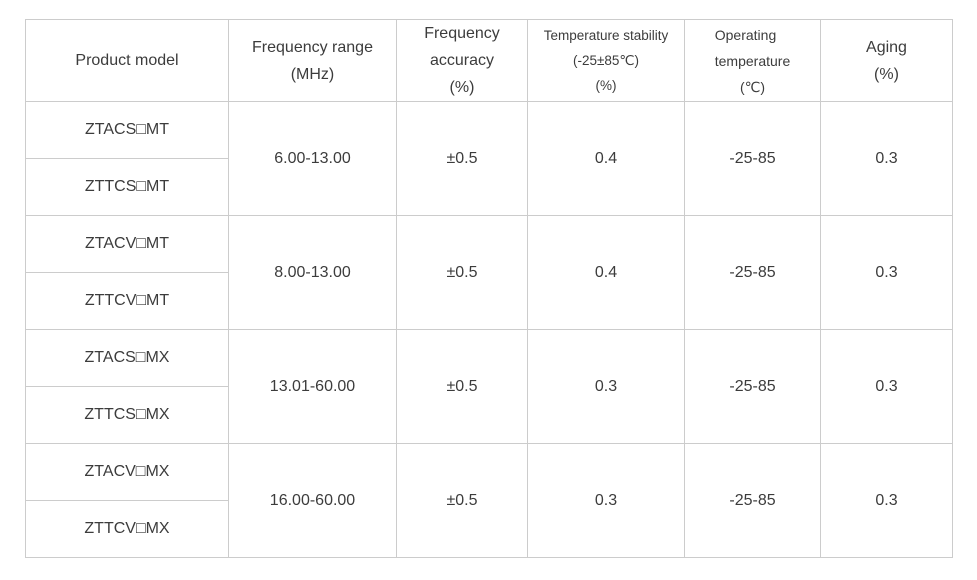 The image size is (977, 580). I want to click on header-line: (-25±85℃), so click(606, 60).